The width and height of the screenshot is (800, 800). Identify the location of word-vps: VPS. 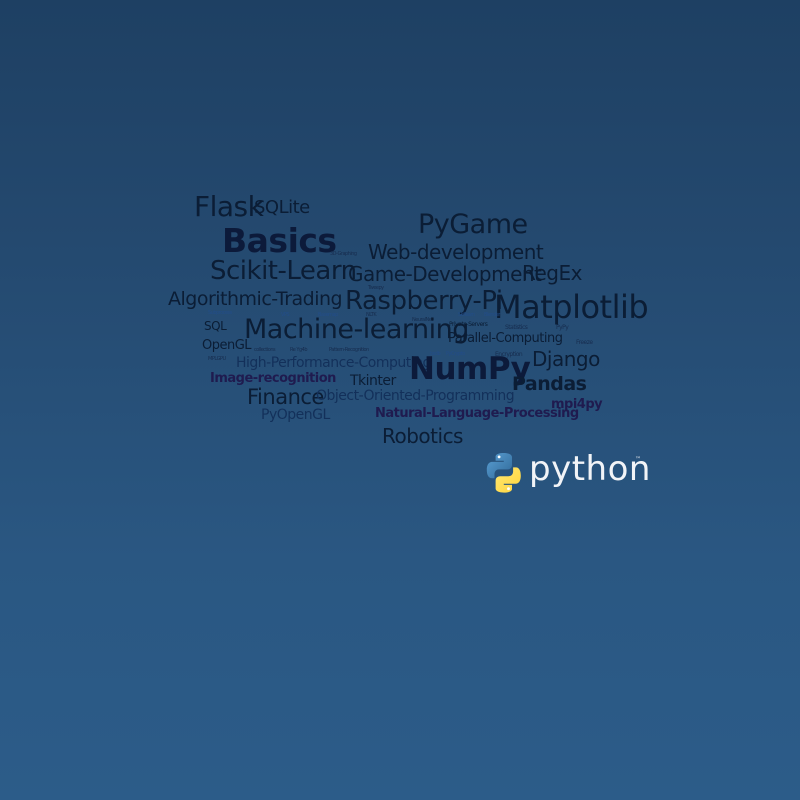
(285, 315).